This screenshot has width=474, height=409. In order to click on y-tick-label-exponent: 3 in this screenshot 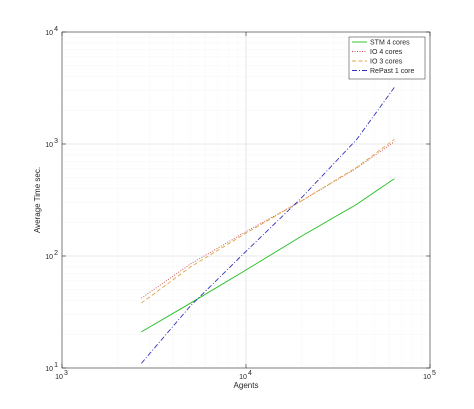, I will do `click(56, 141)`.